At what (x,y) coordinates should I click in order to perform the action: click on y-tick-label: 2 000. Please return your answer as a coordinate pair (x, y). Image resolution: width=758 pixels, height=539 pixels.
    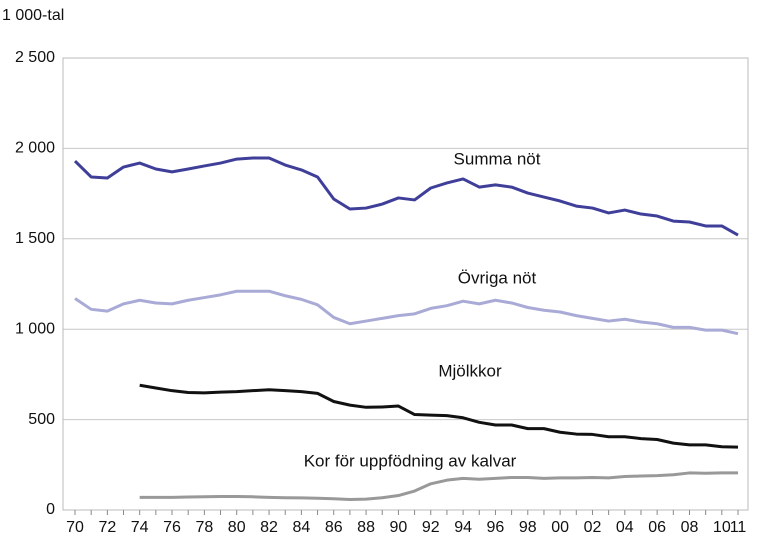
    Looking at the image, I should click on (35, 148).